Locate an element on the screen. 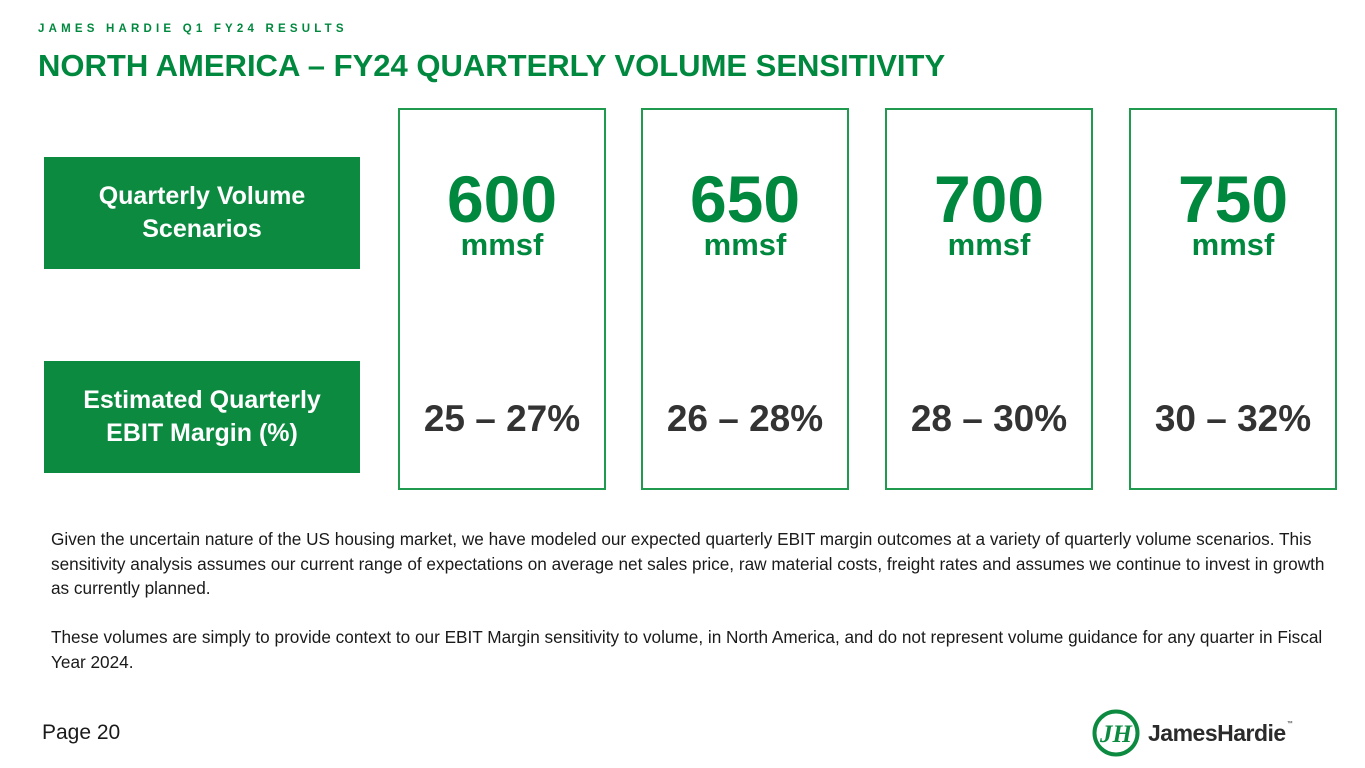 The image size is (1365, 768). ebit-margin-label: Estimated Quarterly EBIT Margin (%) is located at coordinates (202, 417).